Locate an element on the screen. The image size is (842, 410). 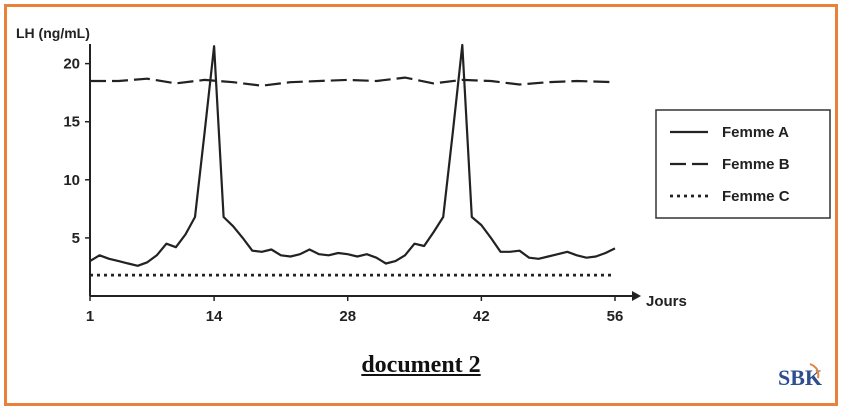
y-tick-label: 15 is located at coordinates (71, 122).